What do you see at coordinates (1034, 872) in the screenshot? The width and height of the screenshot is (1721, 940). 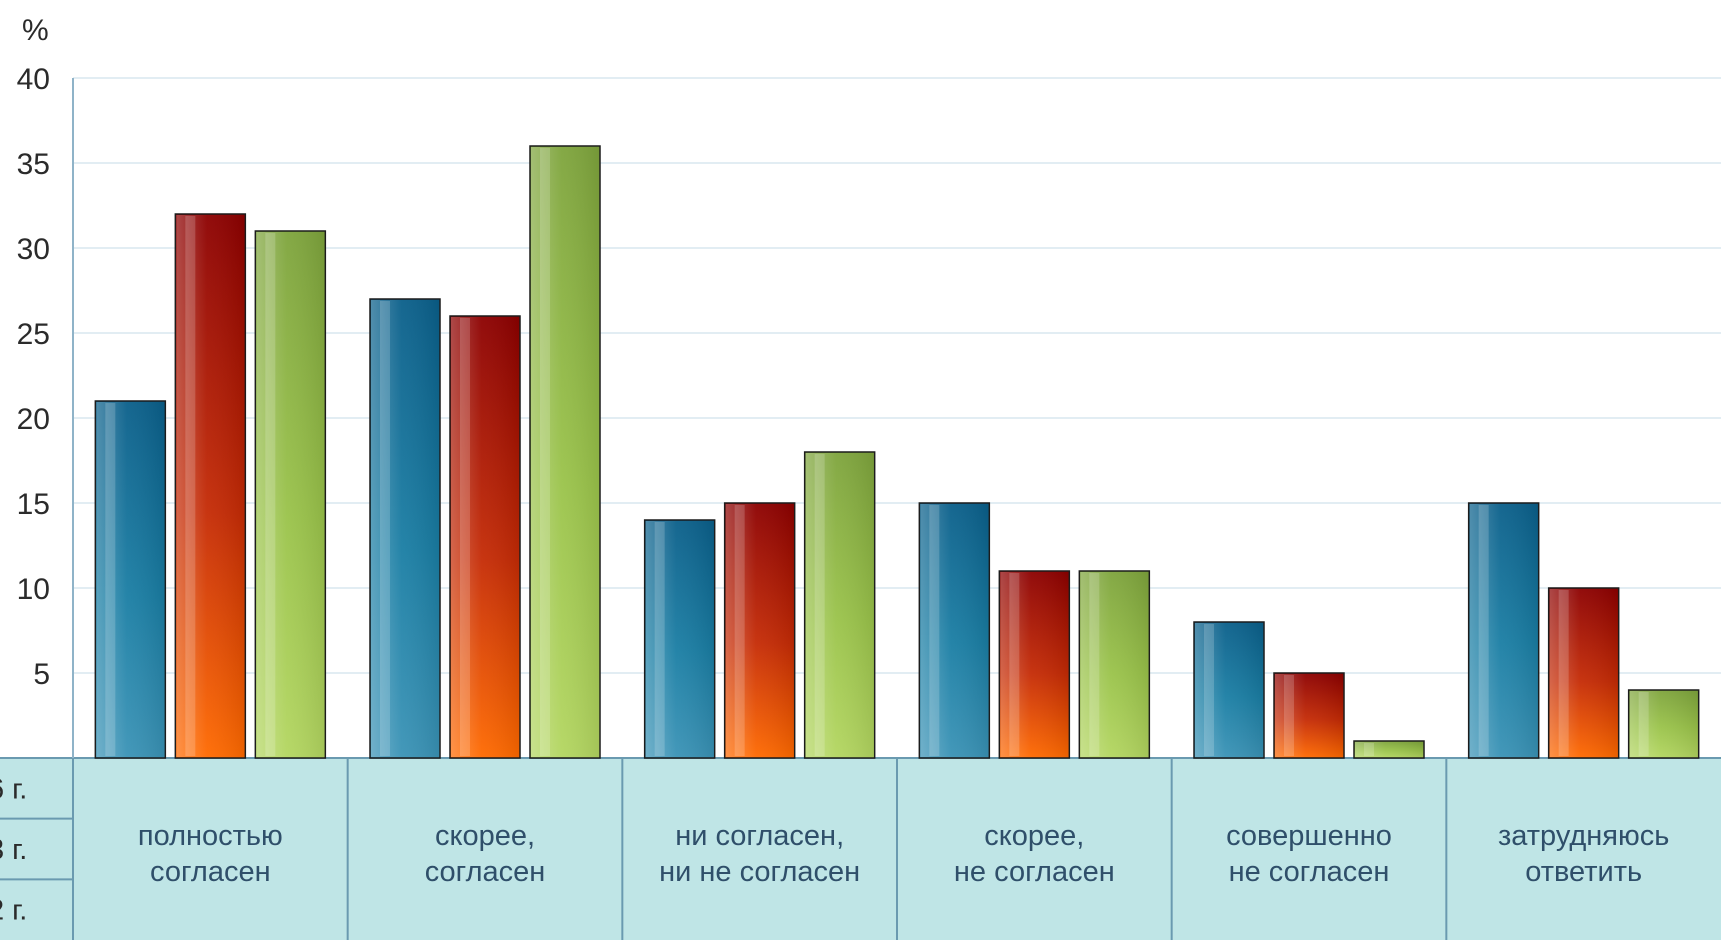 I see `category-label-3-line-1: не согласен` at bounding box center [1034, 872].